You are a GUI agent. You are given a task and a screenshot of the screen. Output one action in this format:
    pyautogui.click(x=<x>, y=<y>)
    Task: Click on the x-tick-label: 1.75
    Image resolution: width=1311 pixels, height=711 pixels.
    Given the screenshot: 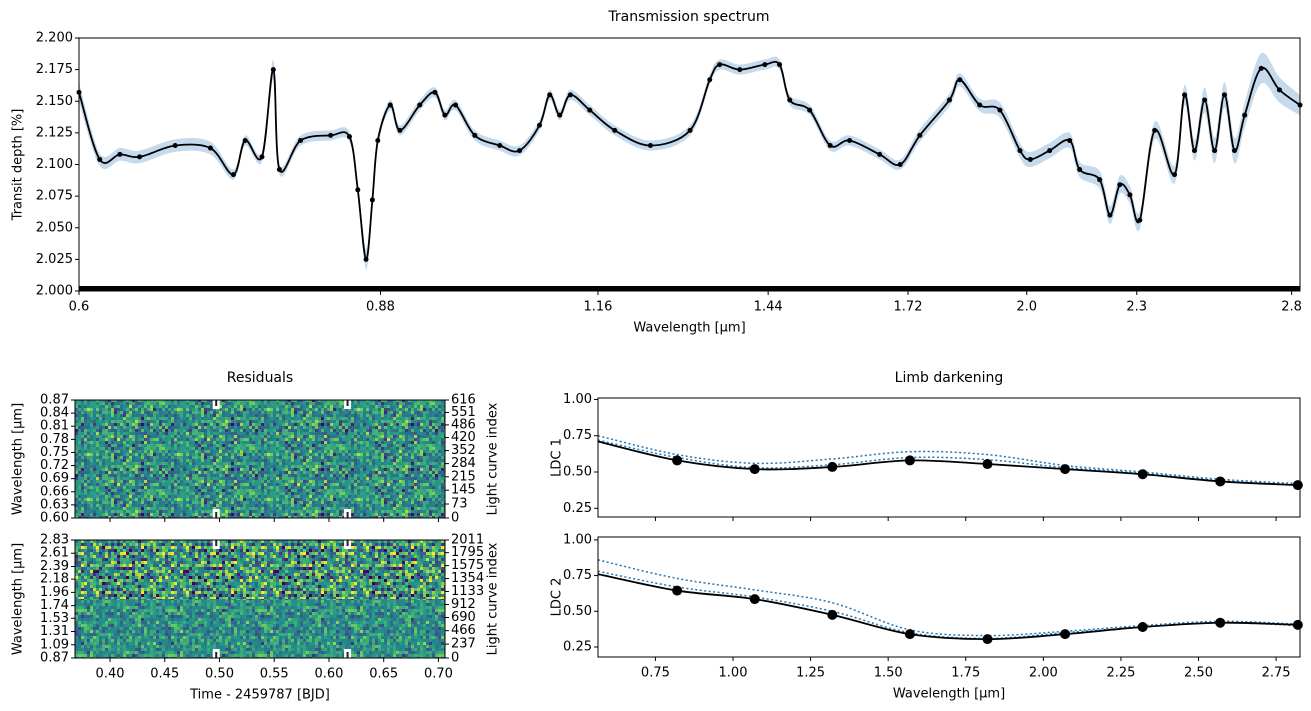 What is the action you would take?
    pyautogui.click(x=965, y=673)
    